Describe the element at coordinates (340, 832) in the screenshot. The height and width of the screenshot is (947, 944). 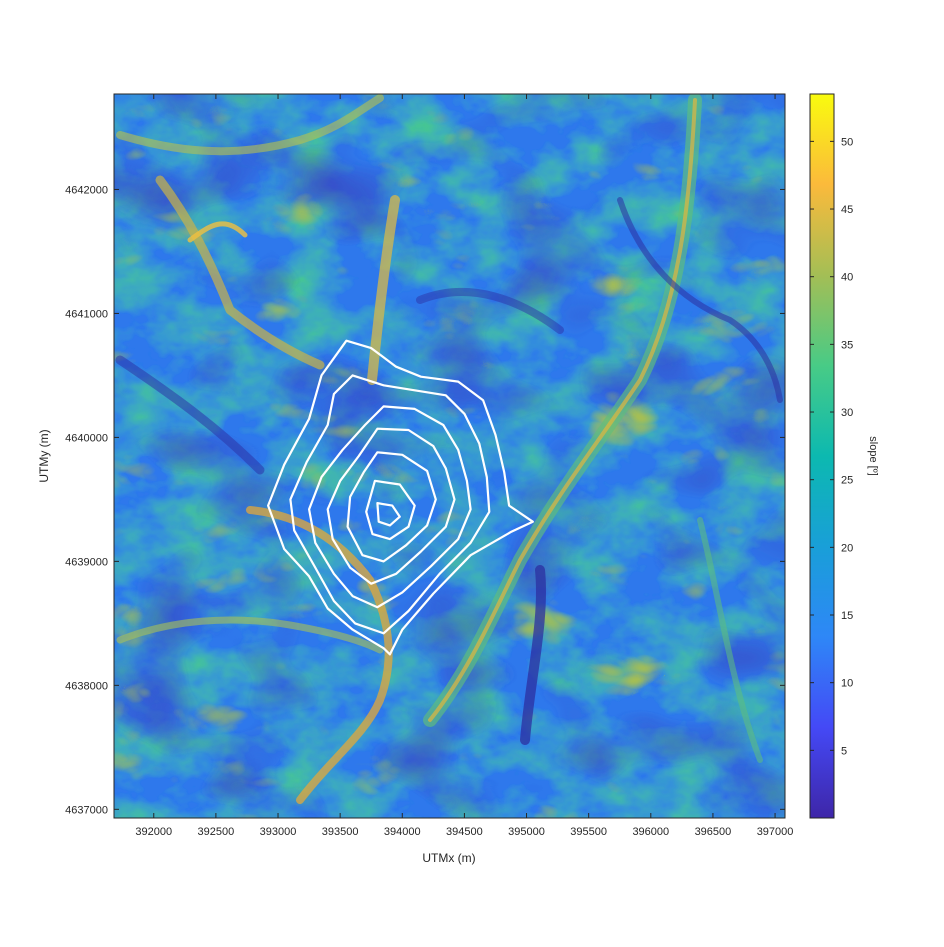
I see `x-tick-label: 393500` at that location.